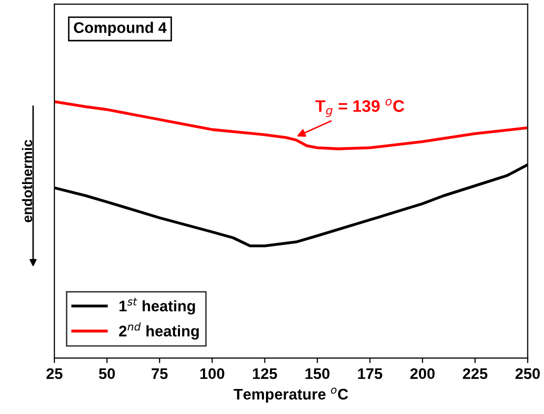 The height and width of the screenshot is (414, 544). What do you see at coordinates (27, 181) in the screenshot?
I see `y-axis-title: endothermic` at bounding box center [27, 181].